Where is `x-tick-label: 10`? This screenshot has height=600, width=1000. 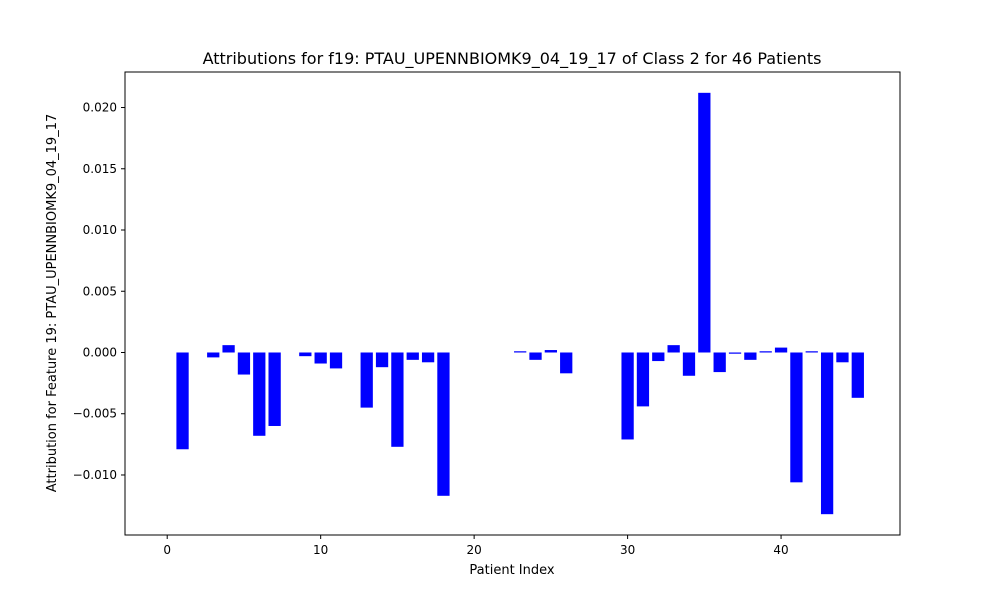 x-tick-label: 10 is located at coordinates (320, 550).